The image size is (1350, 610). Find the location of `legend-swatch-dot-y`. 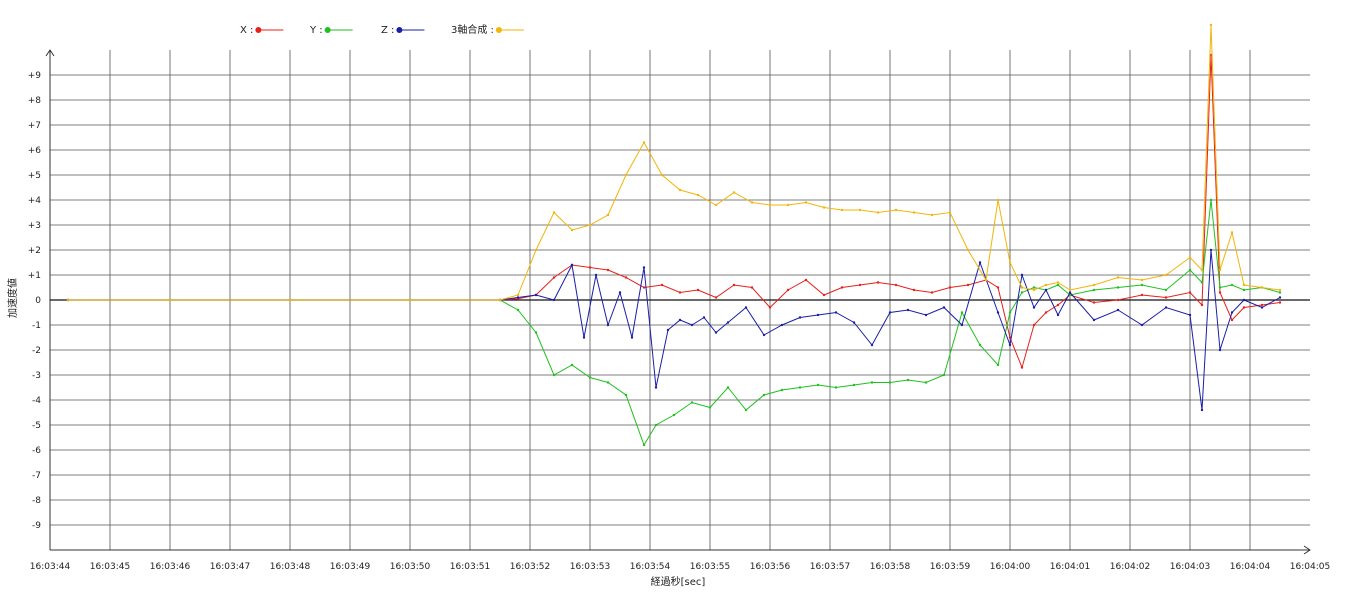

legend-swatch-dot-y is located at coordinates (327, 30).